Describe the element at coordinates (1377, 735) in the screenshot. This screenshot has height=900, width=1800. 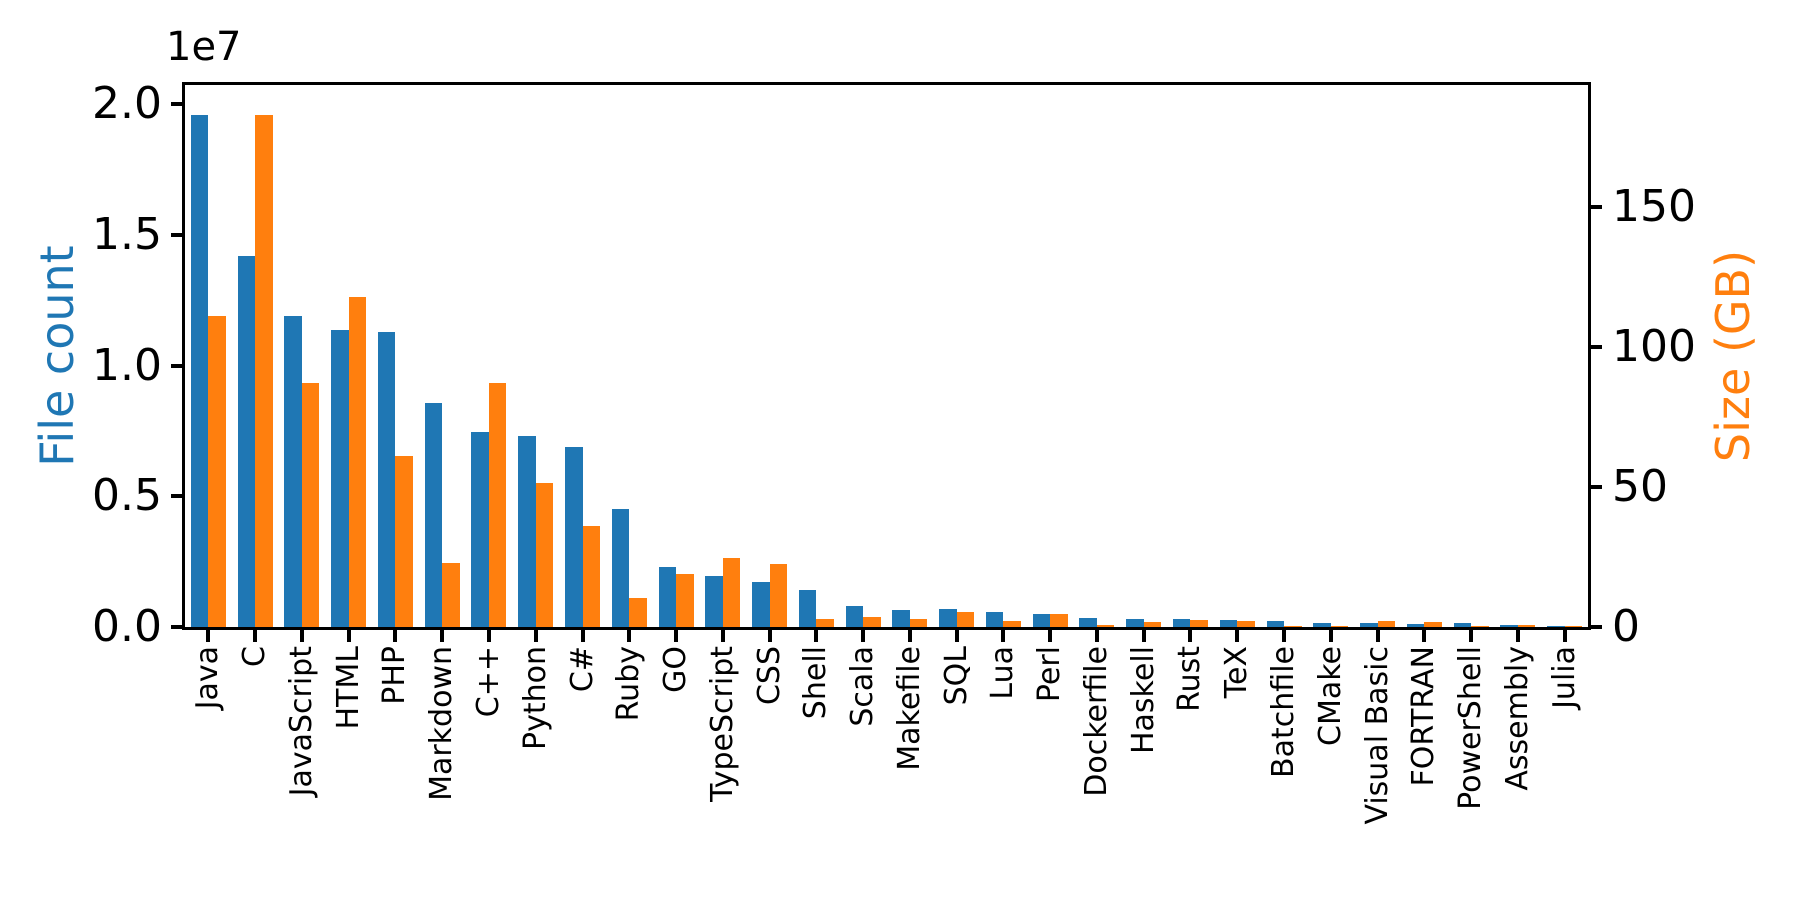
I see `x-tick-label-text: Visual Basic` at that location.